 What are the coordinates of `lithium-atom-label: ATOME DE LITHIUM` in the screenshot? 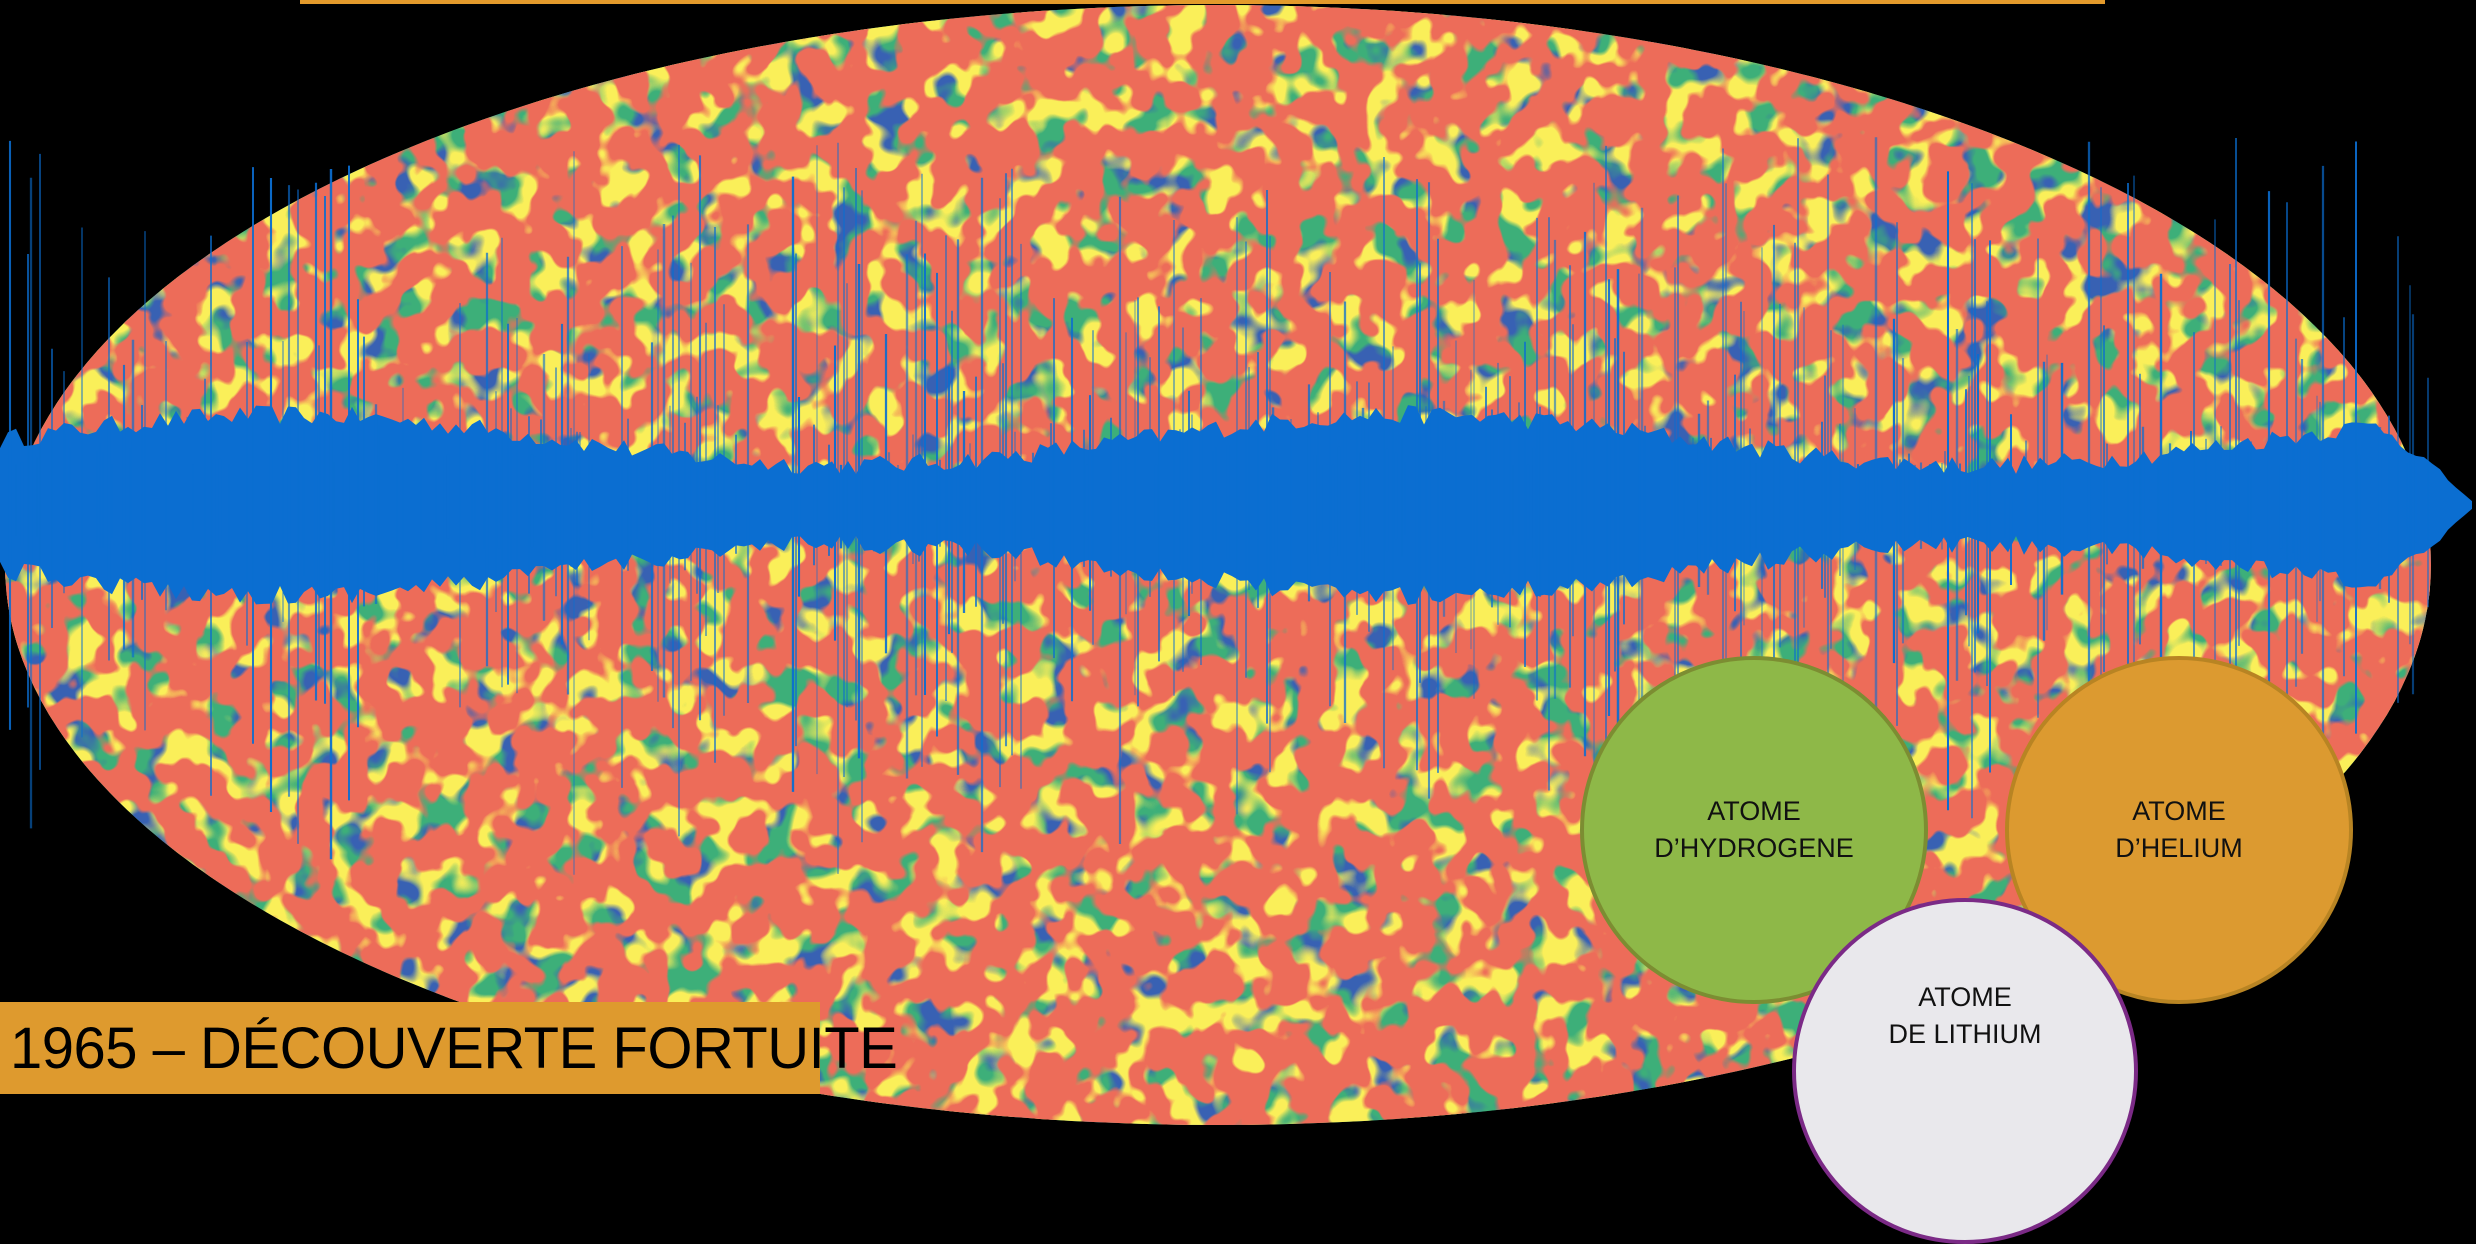 It's located at (1964, 1016).